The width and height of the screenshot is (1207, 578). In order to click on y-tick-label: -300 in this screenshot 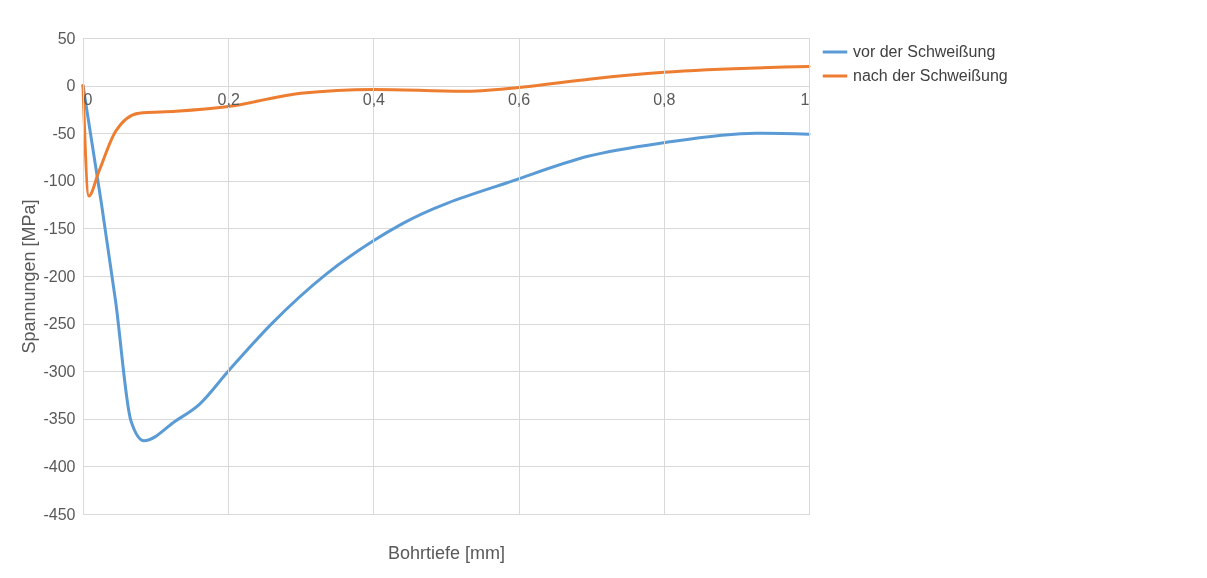, I will do `click(59, 371)`.